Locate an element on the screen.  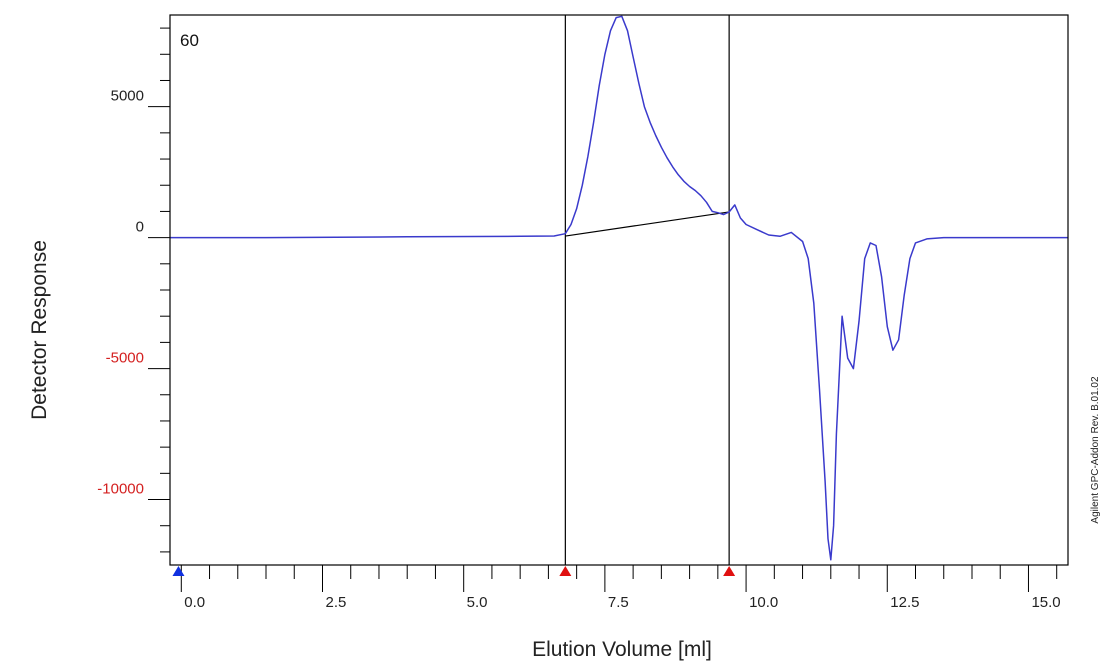
y-tick-labels: 5000 0 -5000 -10000 is located at coordinates (120, 293).